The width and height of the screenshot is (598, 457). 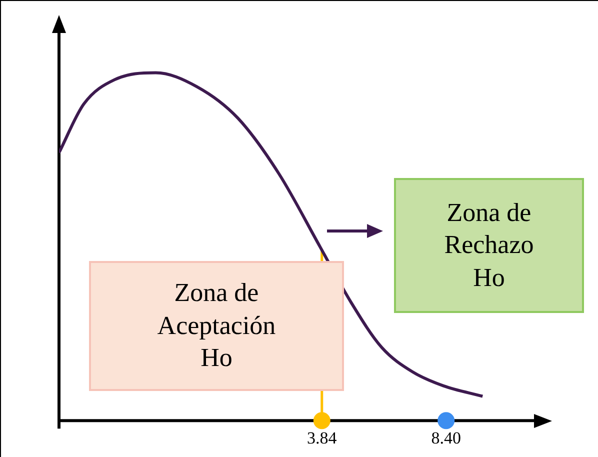 I want to click on x-tick-label: 8.40, so click(x=446, y=438).